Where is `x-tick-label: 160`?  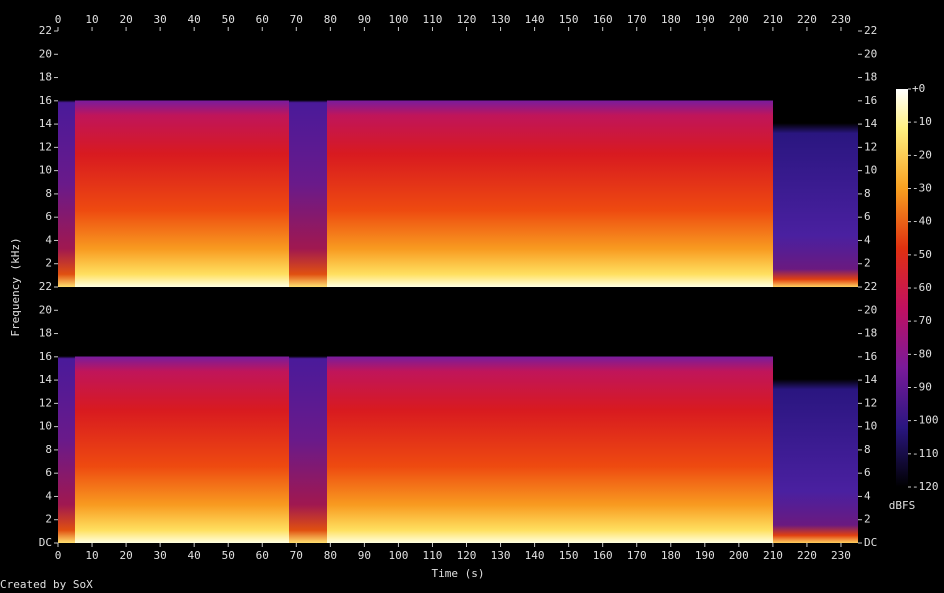 x-tick-label: 160 is located at coordinates (603, 555).